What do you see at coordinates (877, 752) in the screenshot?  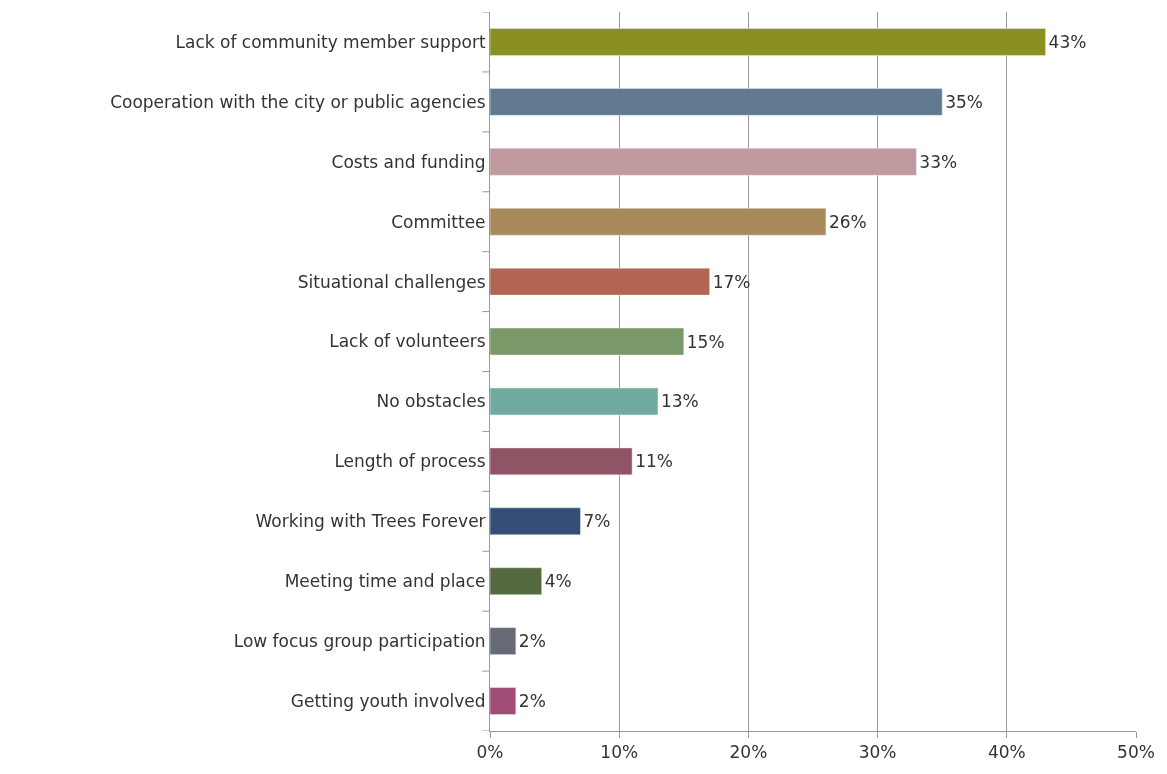 I see `x-tick-label: 30%` at bounding box center [877, 752].